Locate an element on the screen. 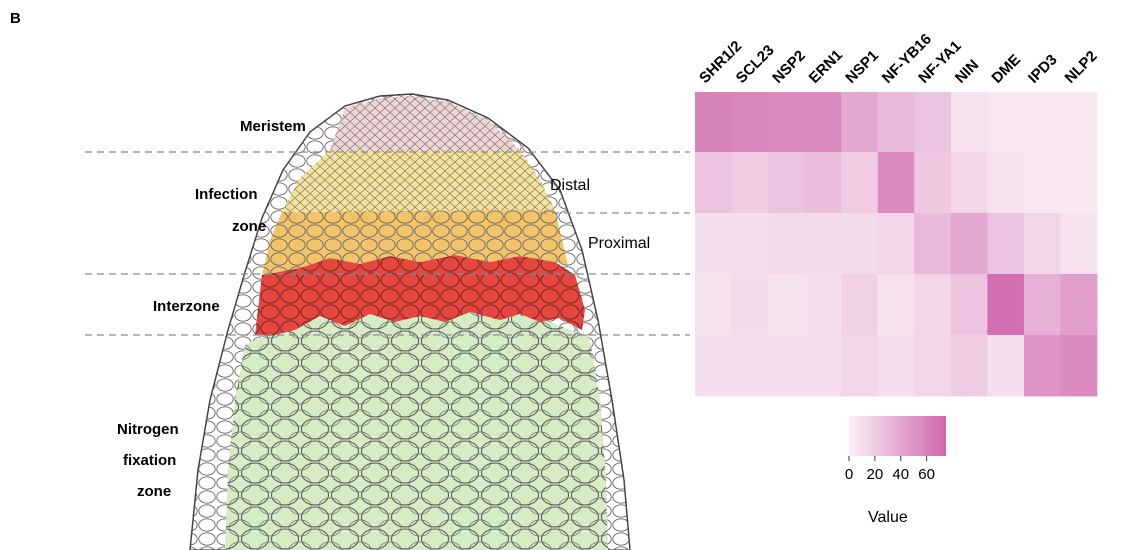 This screenshot has height=550, width=1124. panel-letter: B is located at coordinates (15, 18).